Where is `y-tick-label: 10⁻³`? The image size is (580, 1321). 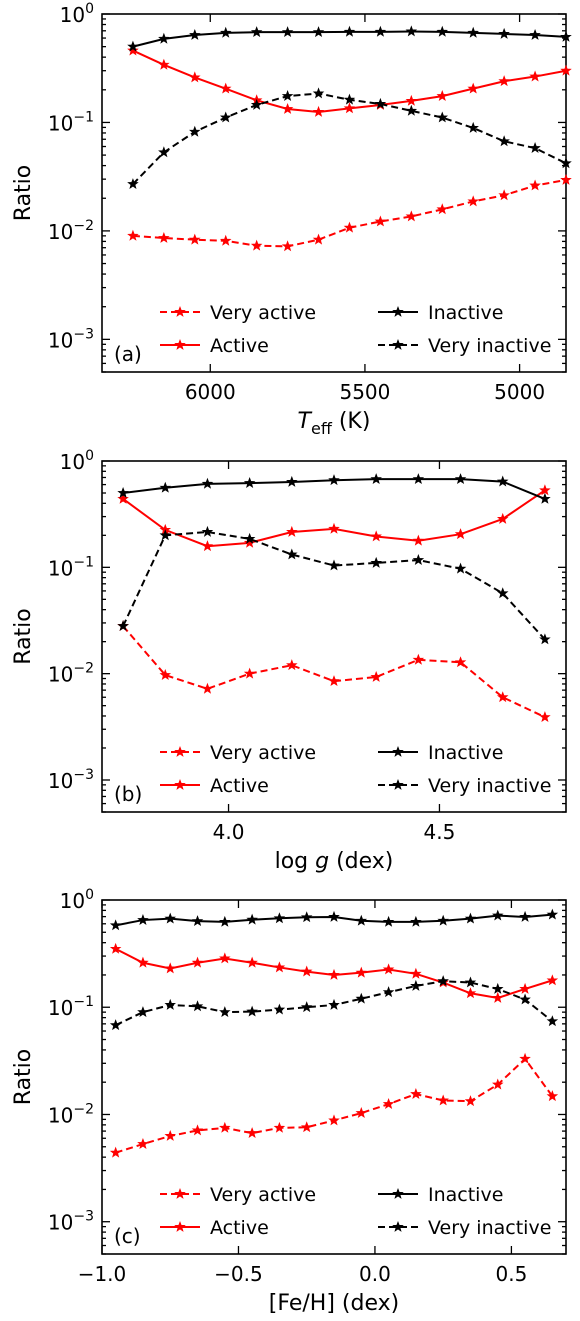 y-tick-label: 10⁻³ is located at coordinates (71, 780).